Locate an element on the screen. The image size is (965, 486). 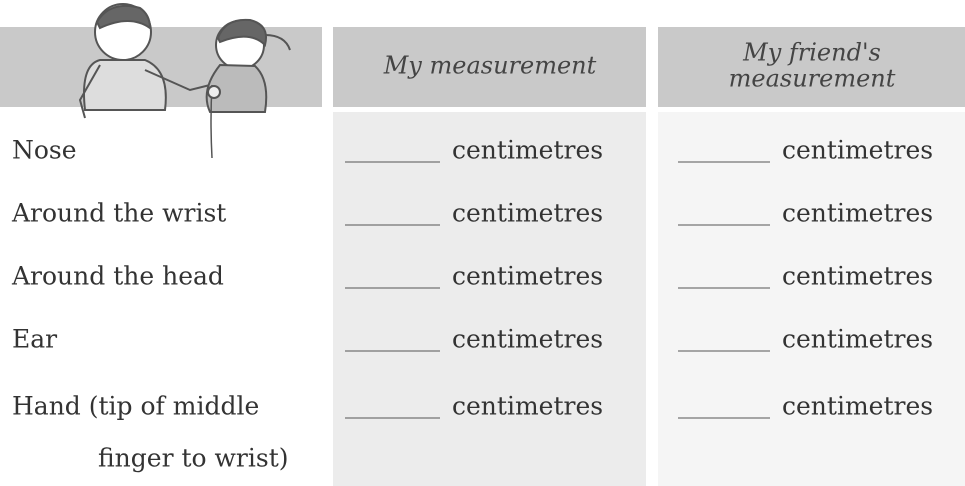
illustration is located at coordinates (184, 81).